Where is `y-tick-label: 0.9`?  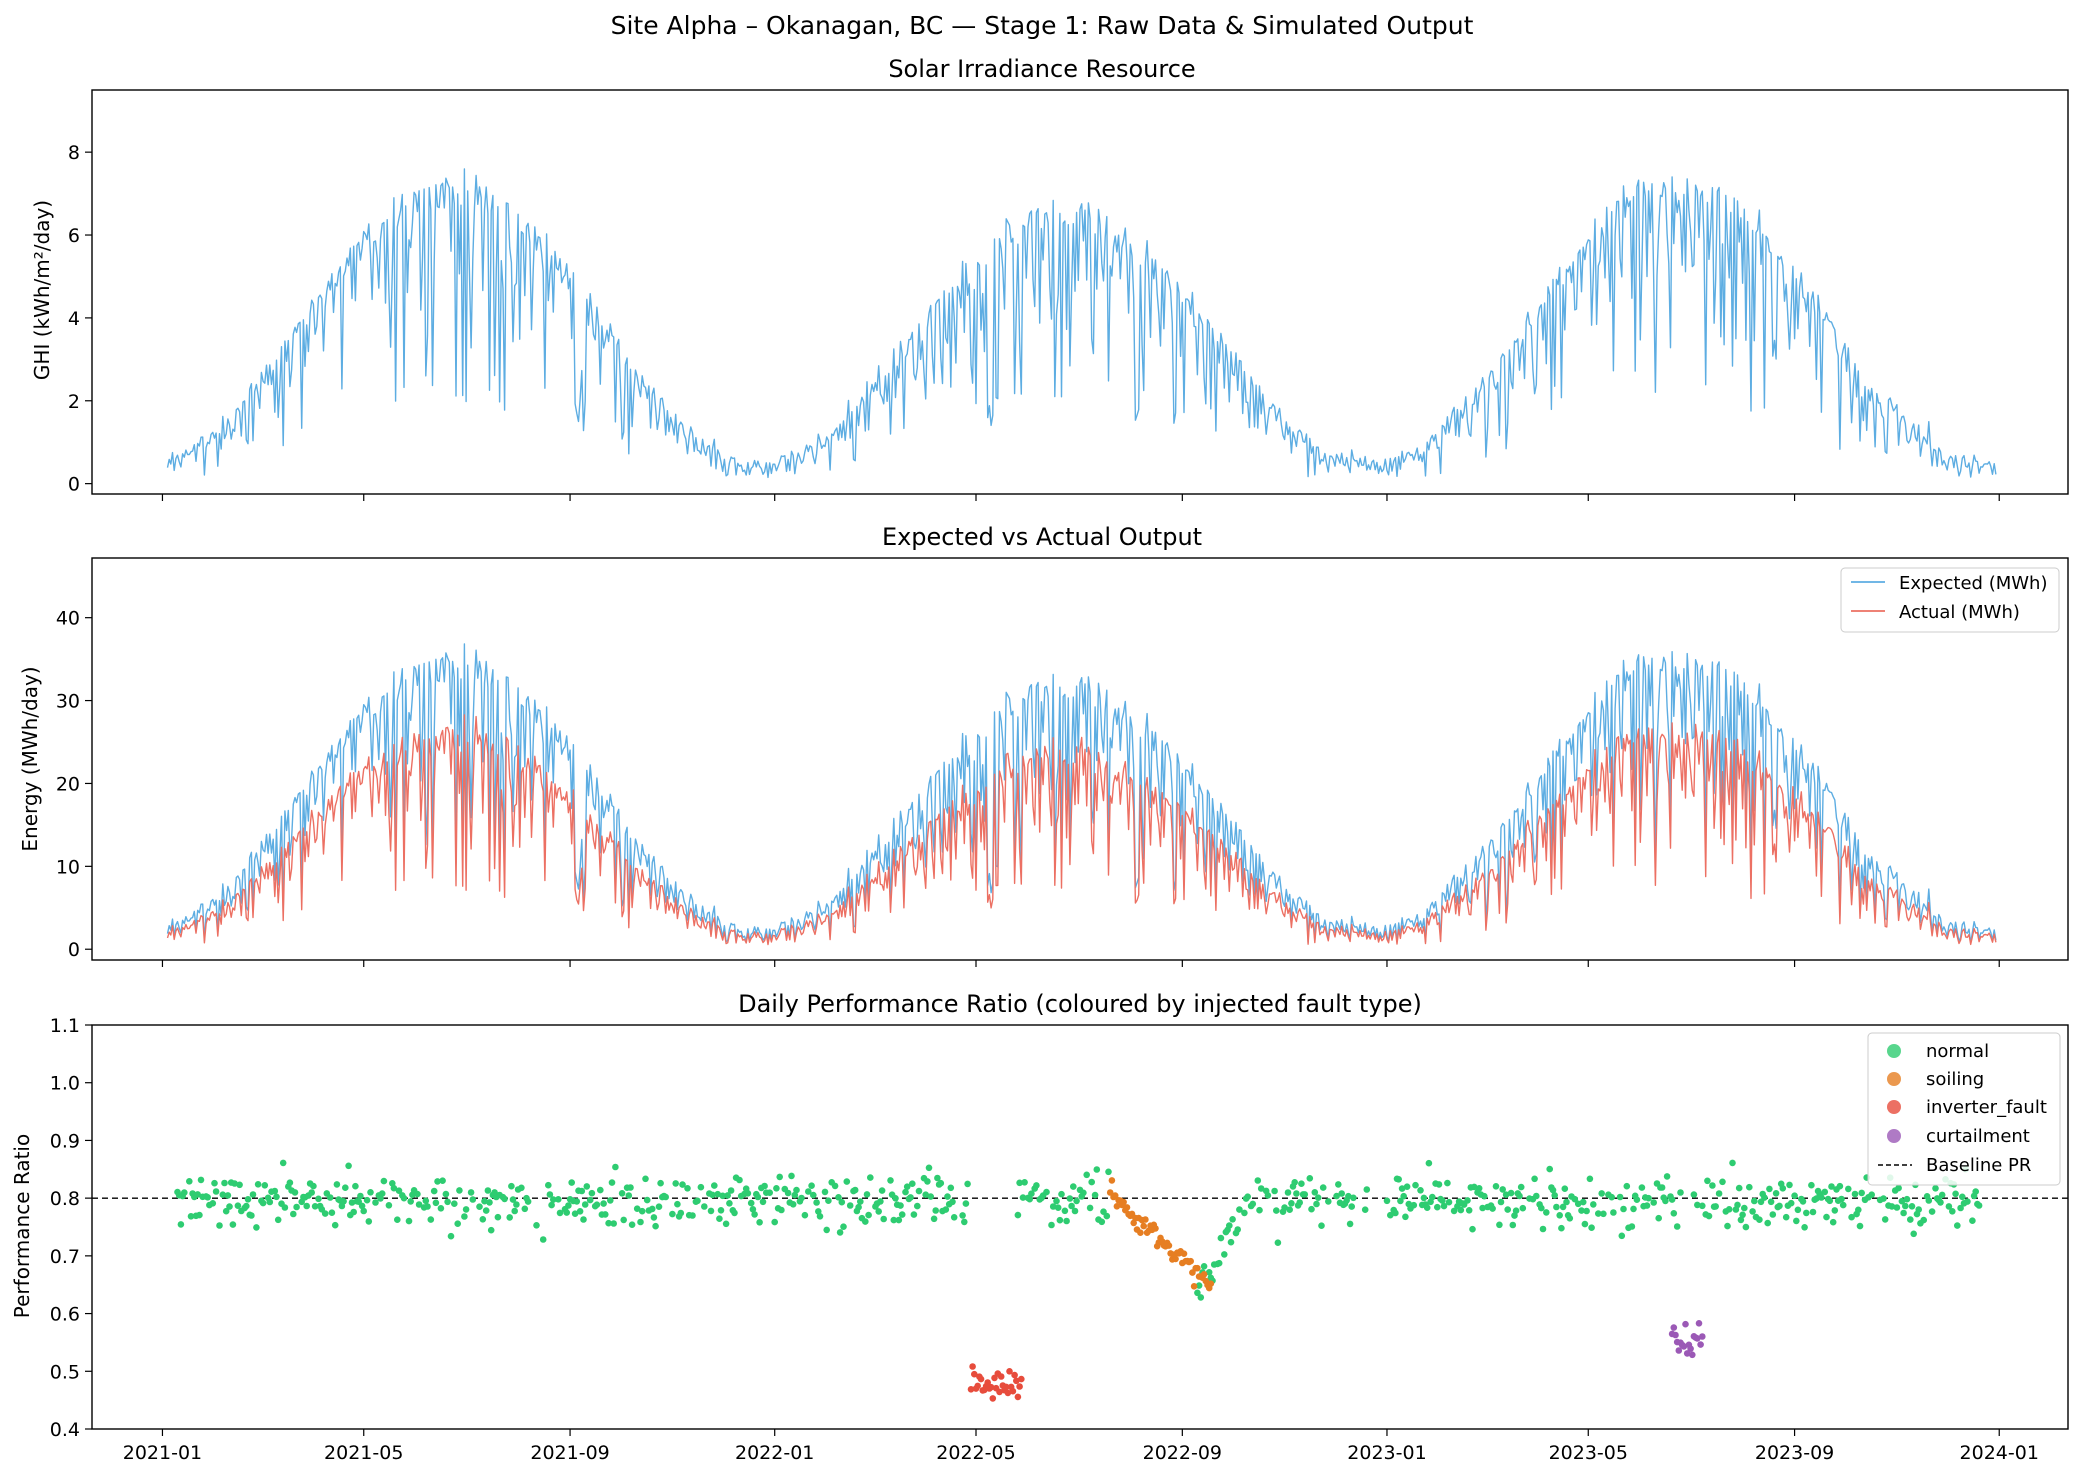 y-tick-label: 0.9 is located at coordinates (65, 1141).